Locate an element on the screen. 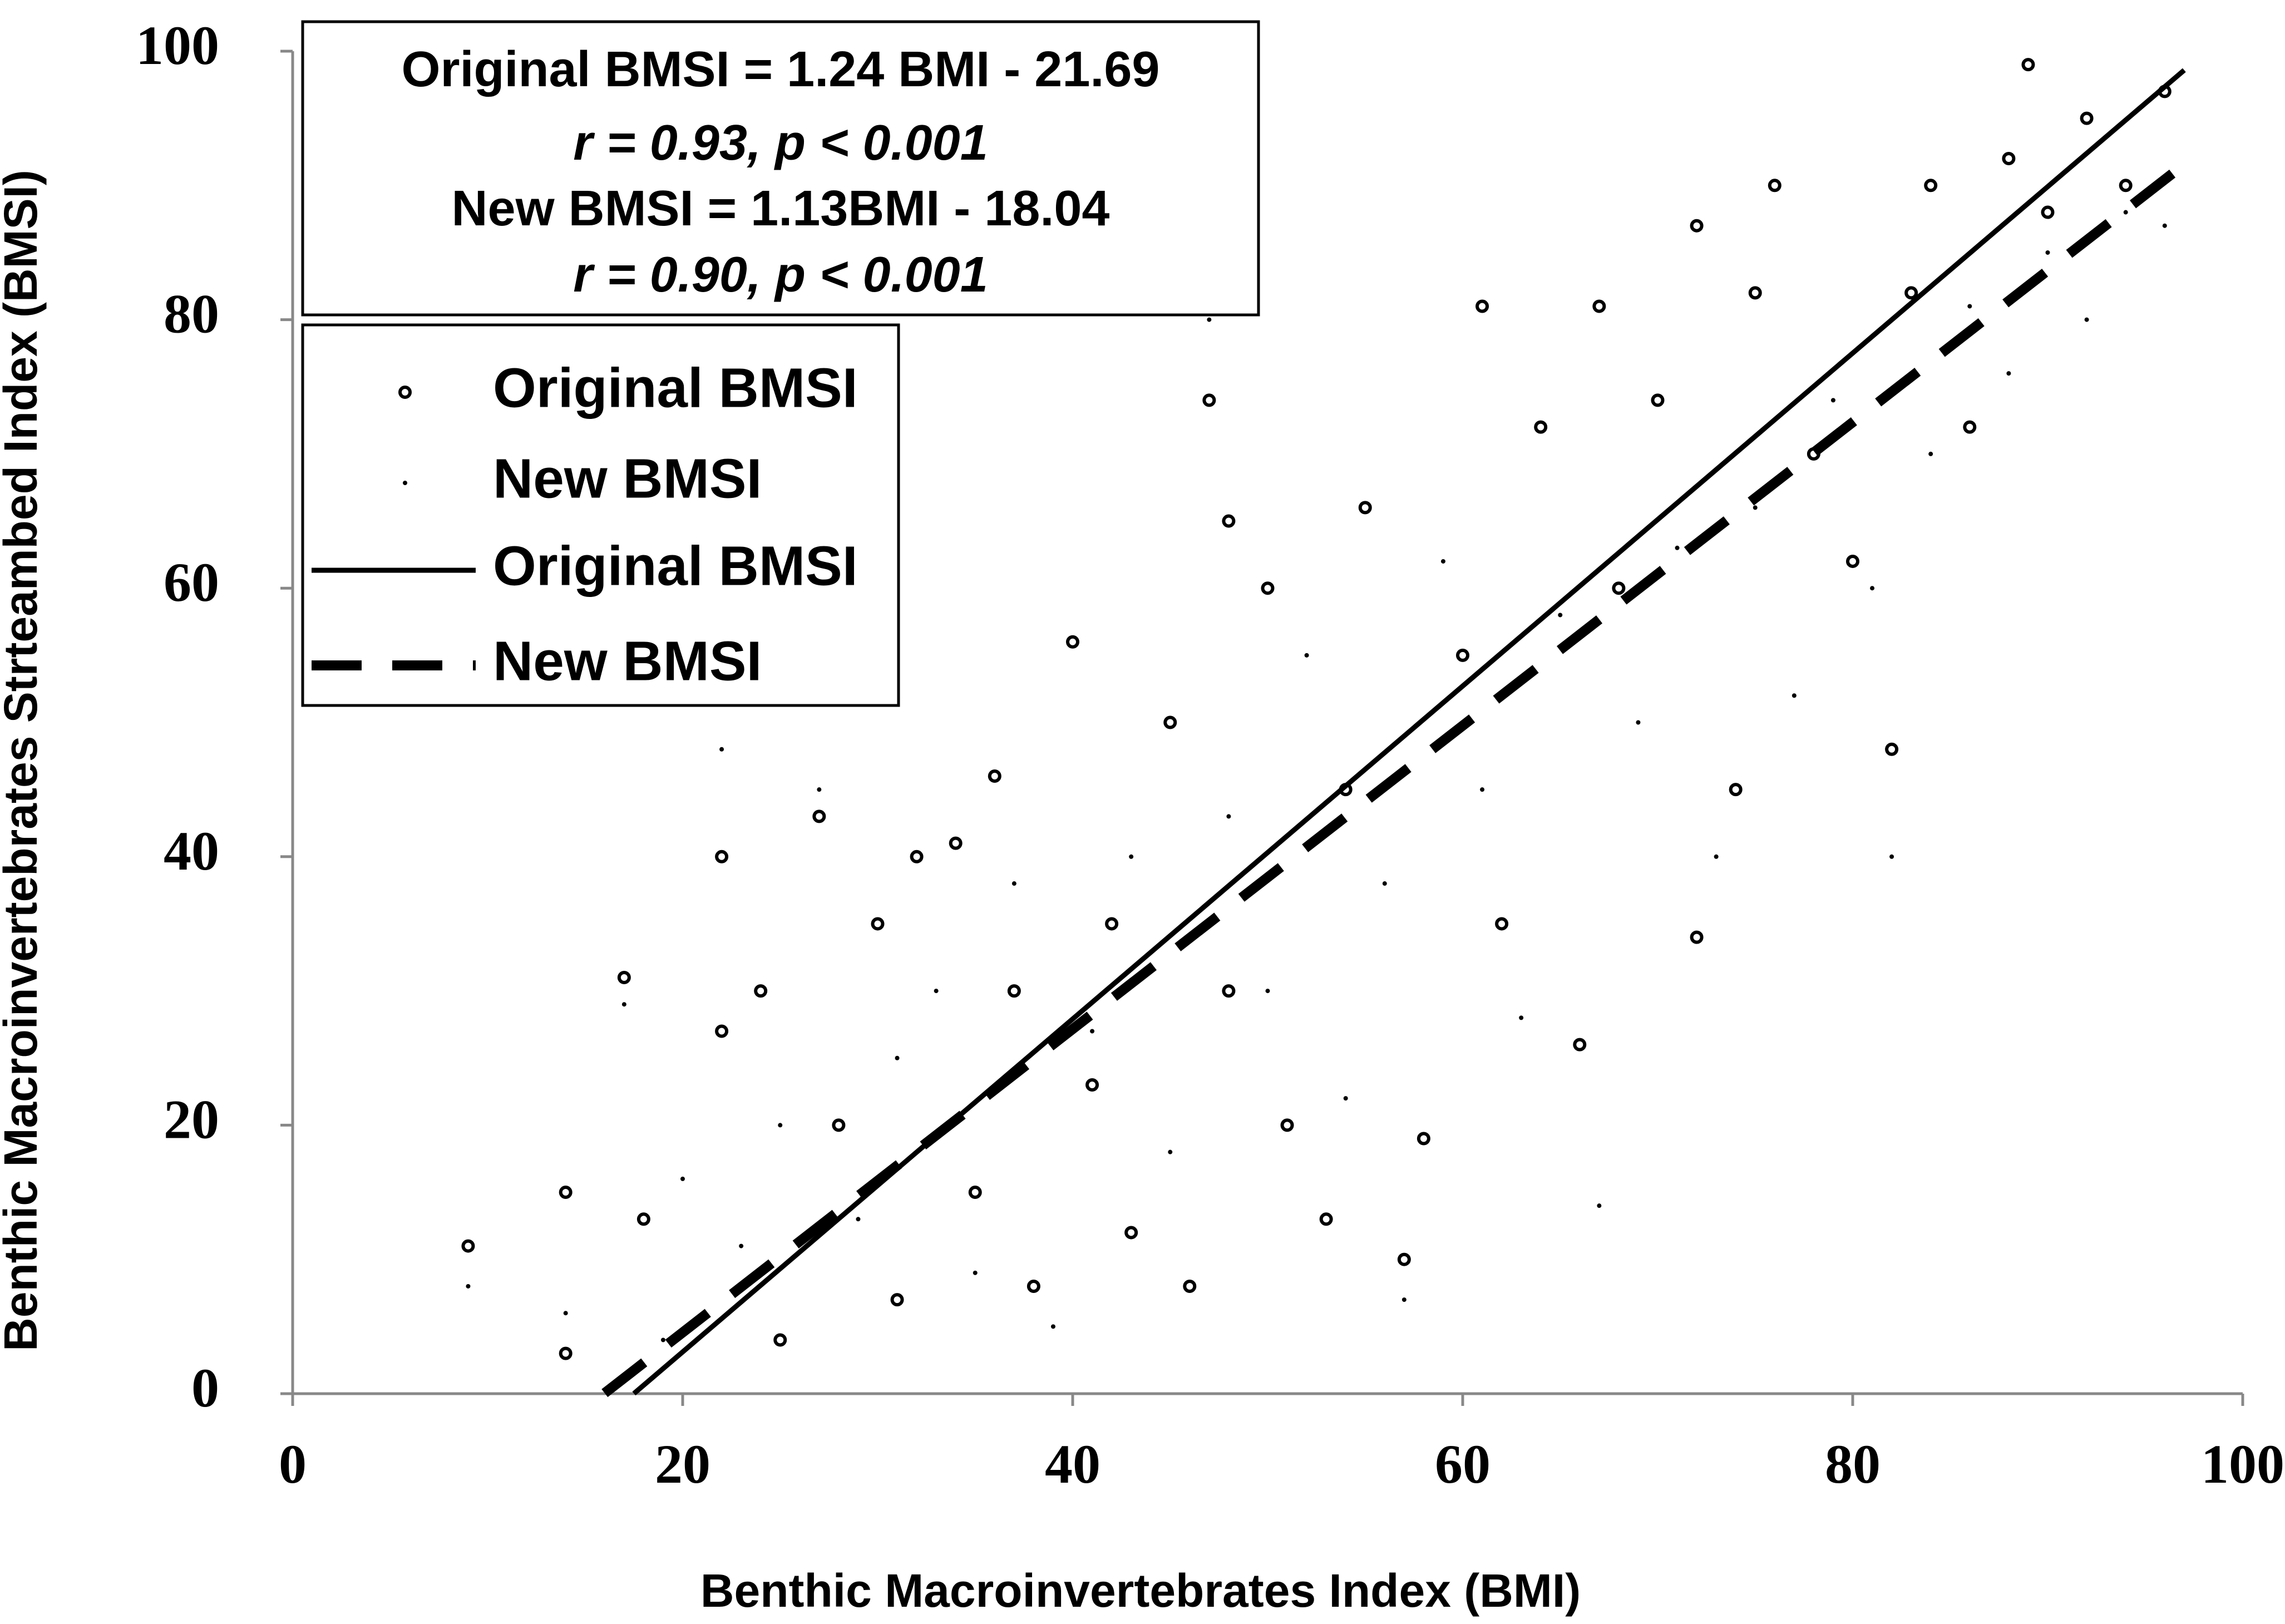 The height and width of the screenshot is (1624, 2285). y-tick-label: 60 is located at coordinates (192, 582).